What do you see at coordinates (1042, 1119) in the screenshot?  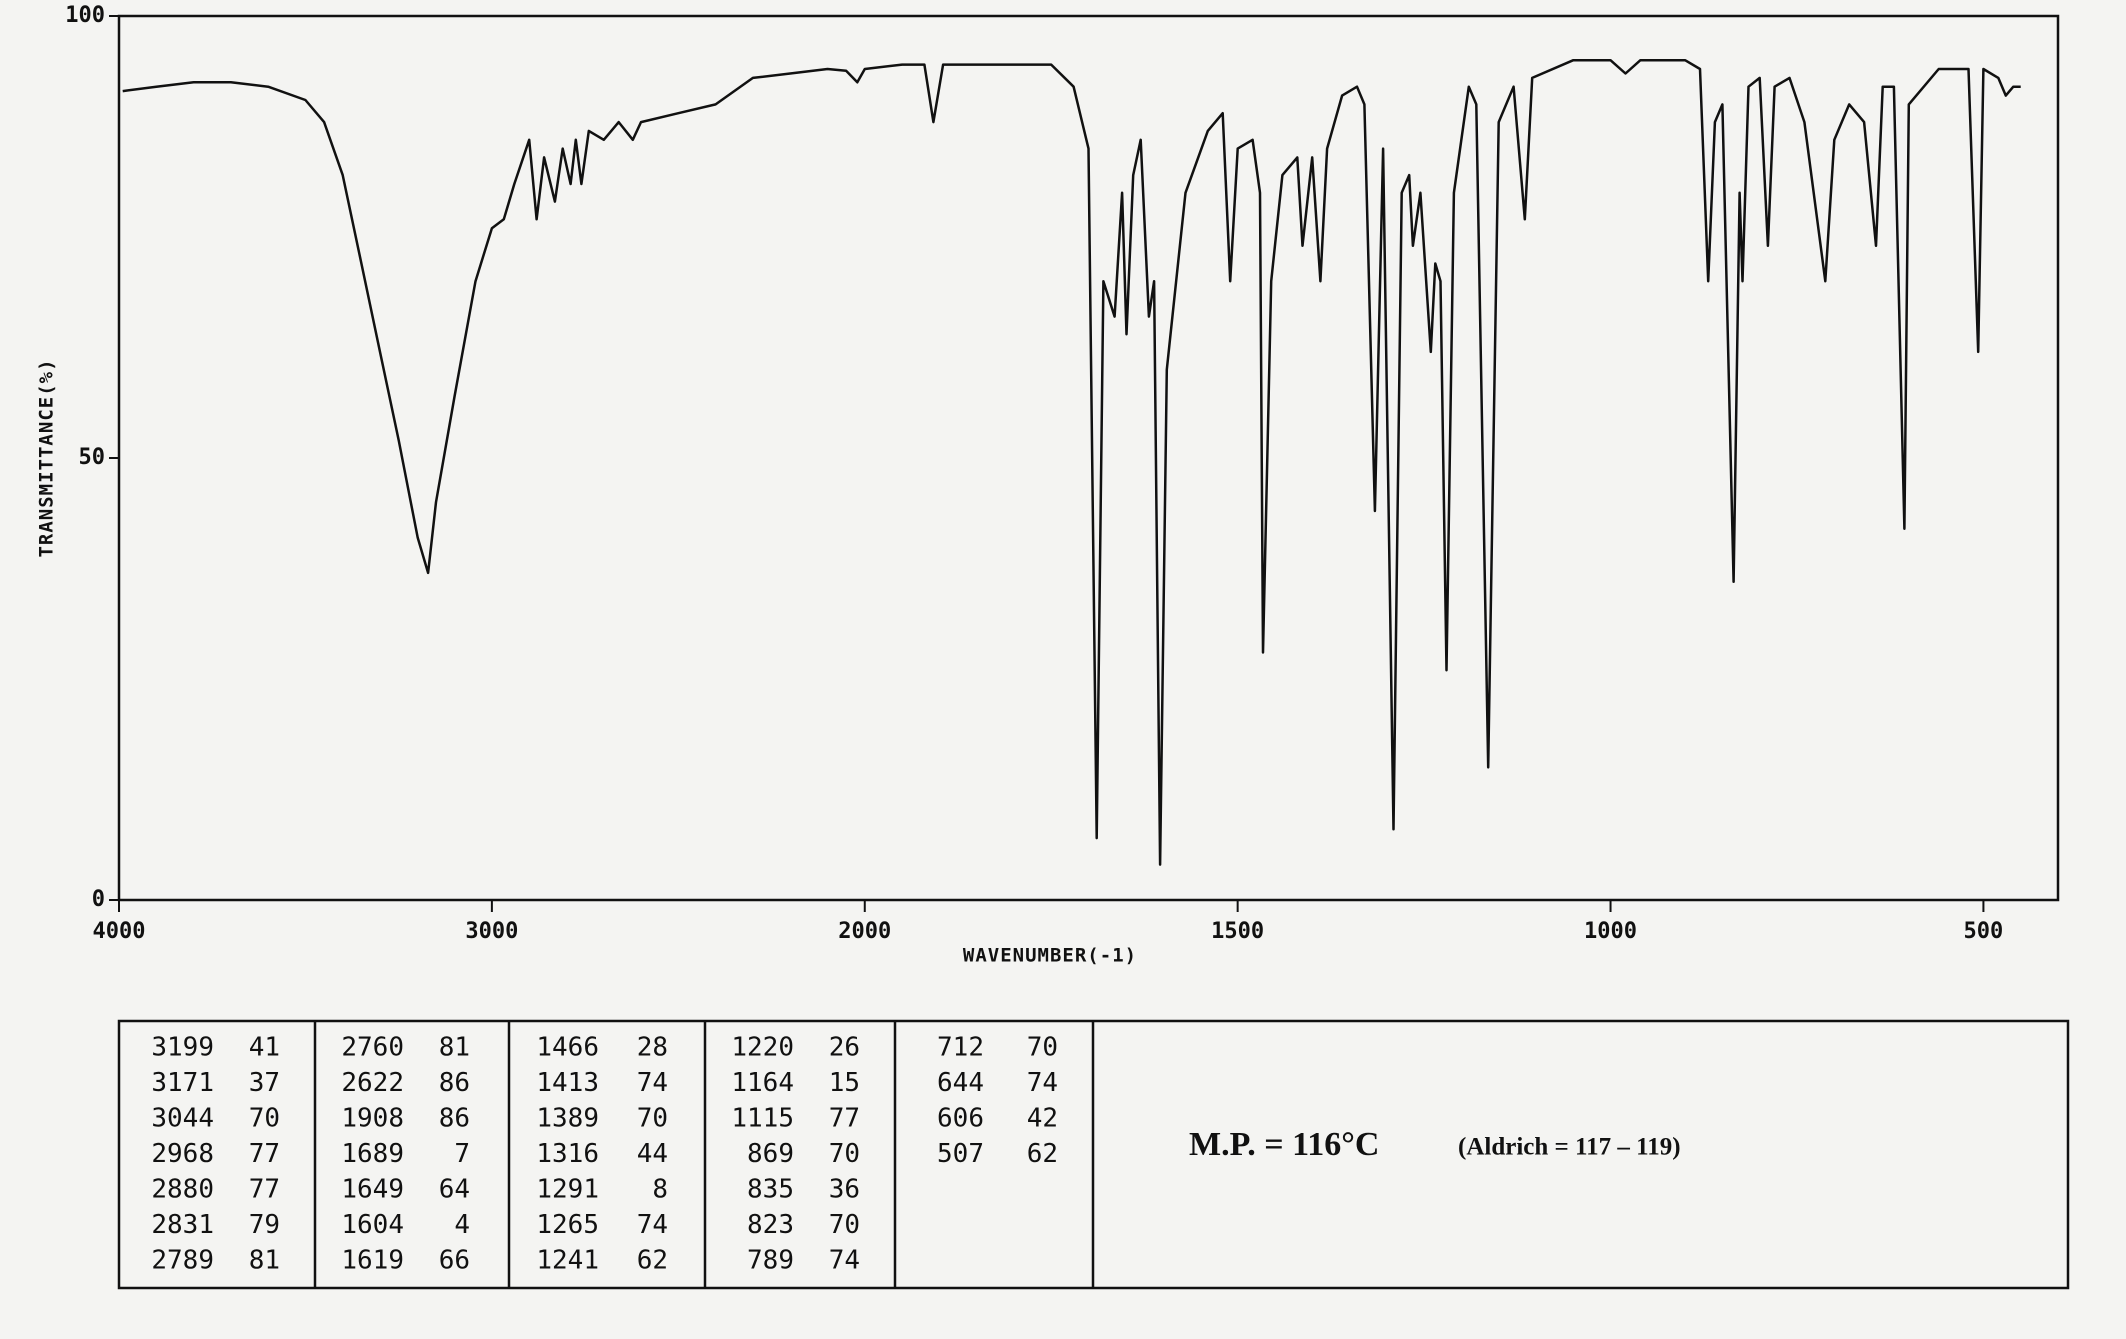 I see `peak-transmittance: 42` at bounding box center [1042, 1119].